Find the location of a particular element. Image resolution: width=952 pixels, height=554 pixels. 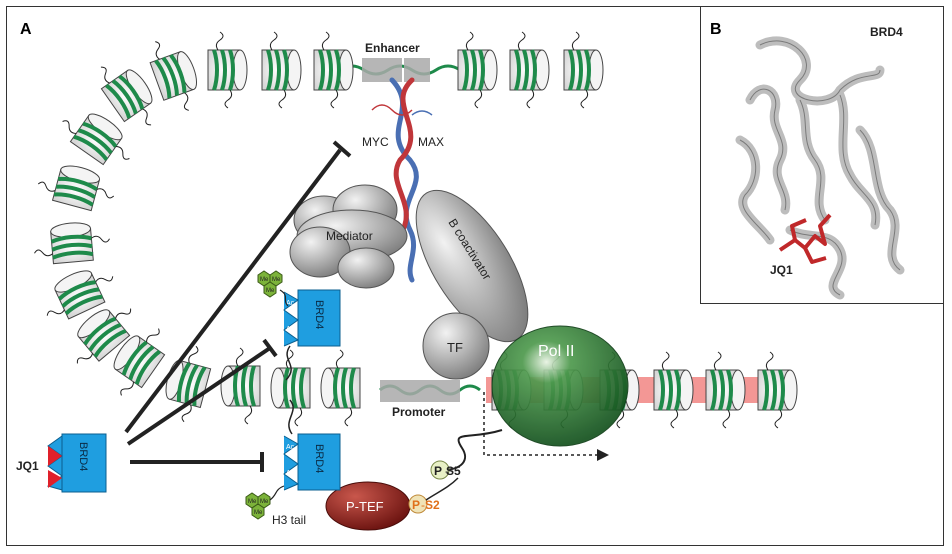

ac-lower-1: Ac is located at coordinates (290, 447).